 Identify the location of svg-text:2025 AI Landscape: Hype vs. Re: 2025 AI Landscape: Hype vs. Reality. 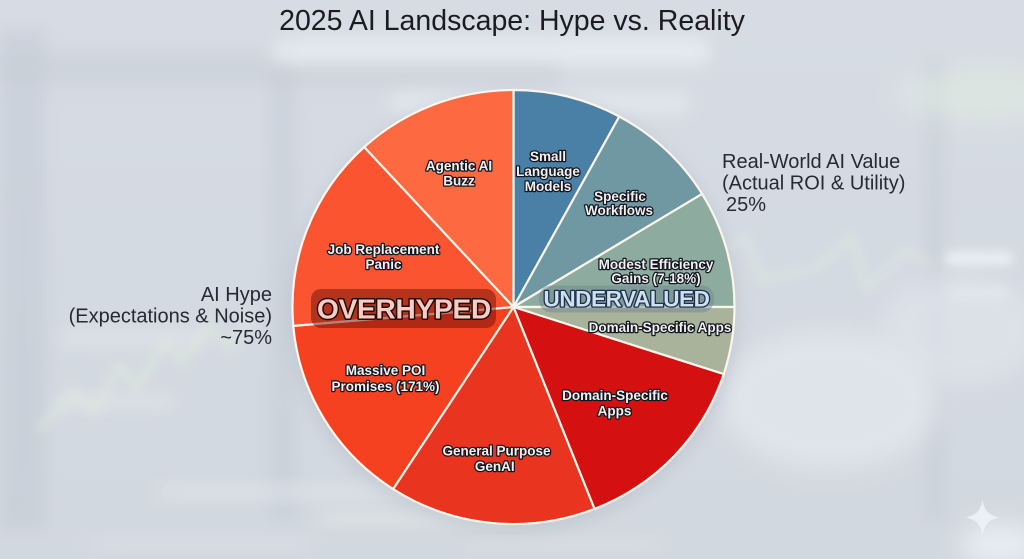
(512, 21).